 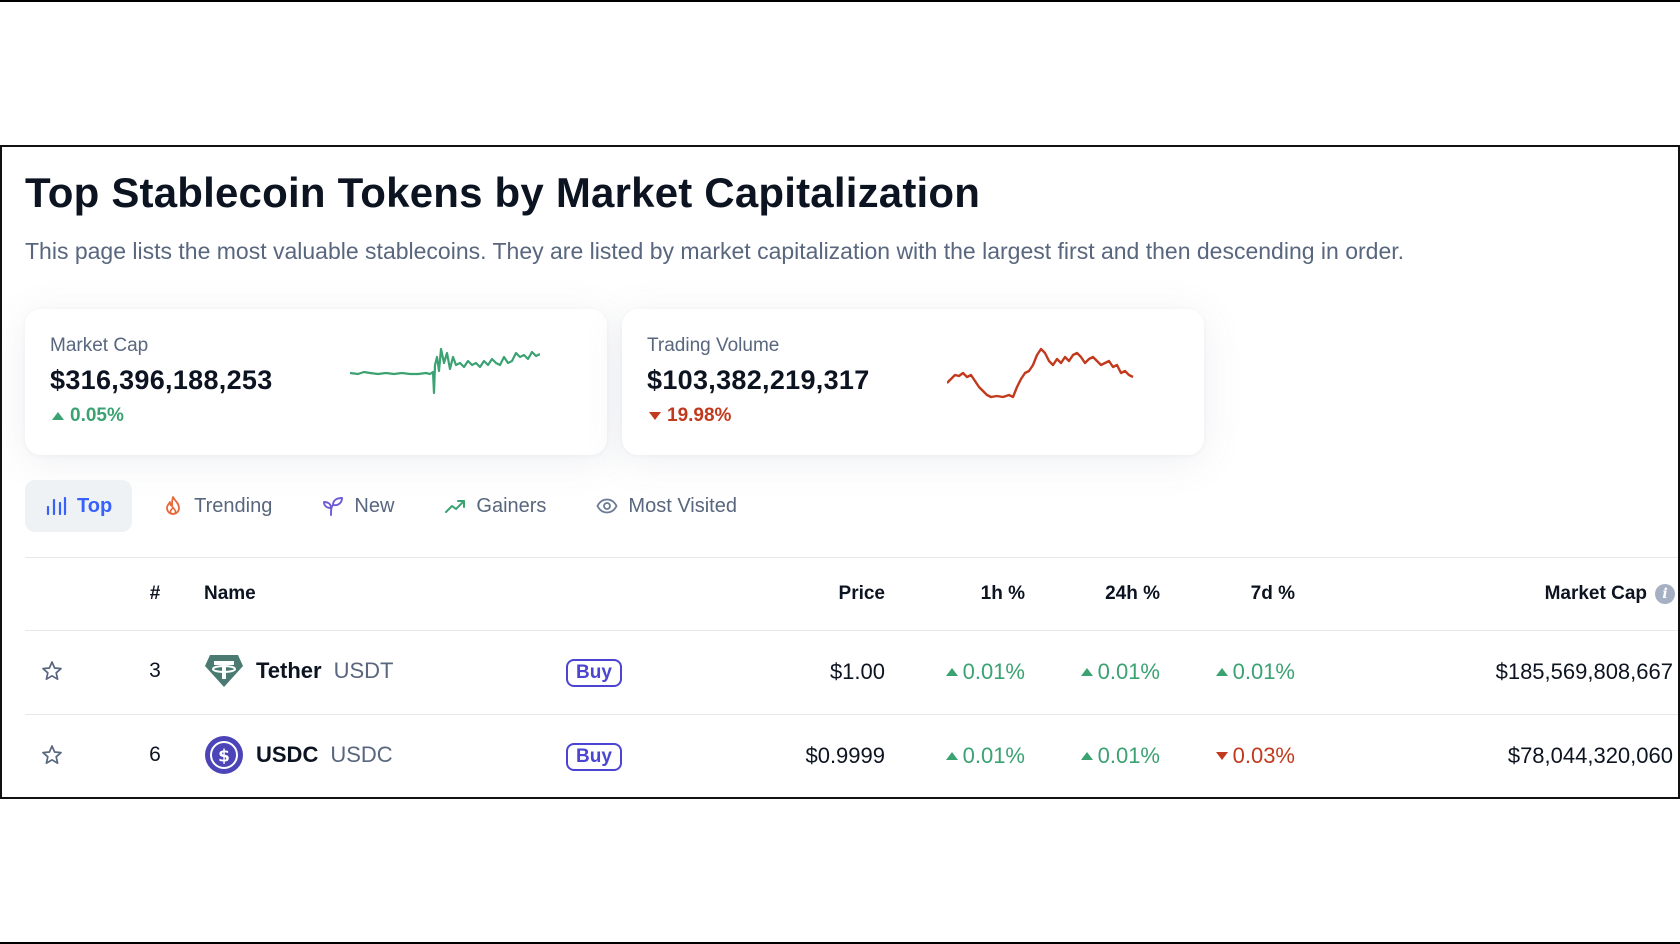 I want to click on row-price: $0.9999, so click(x=845, y=755).